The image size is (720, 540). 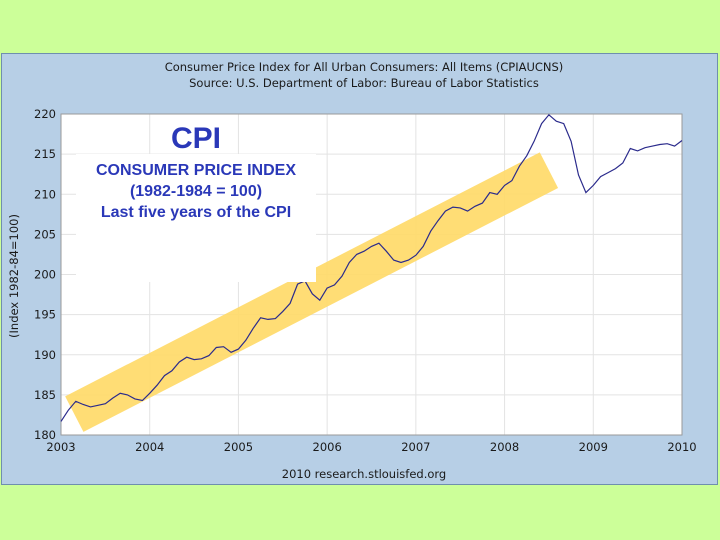 I want to click on source-footer: 2010 research.stlouisfed.org, so click(x=364, y=474).